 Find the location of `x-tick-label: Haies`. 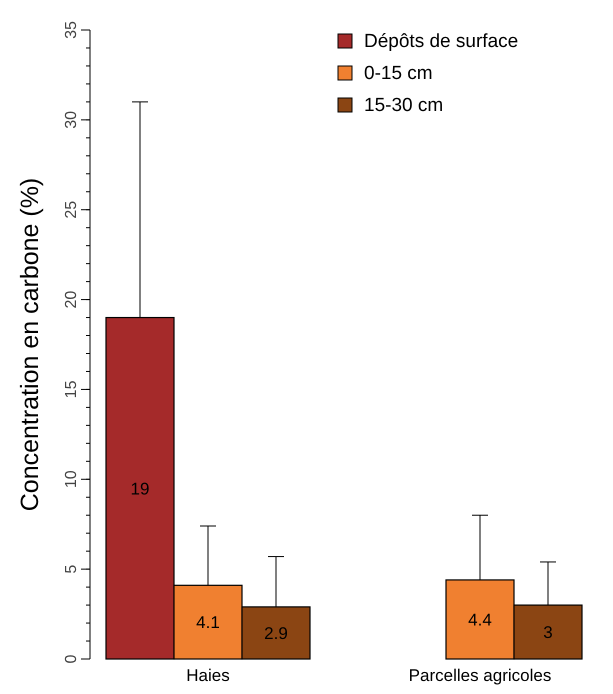

x-tick-label: Haies is located at coordinates (208, 675).